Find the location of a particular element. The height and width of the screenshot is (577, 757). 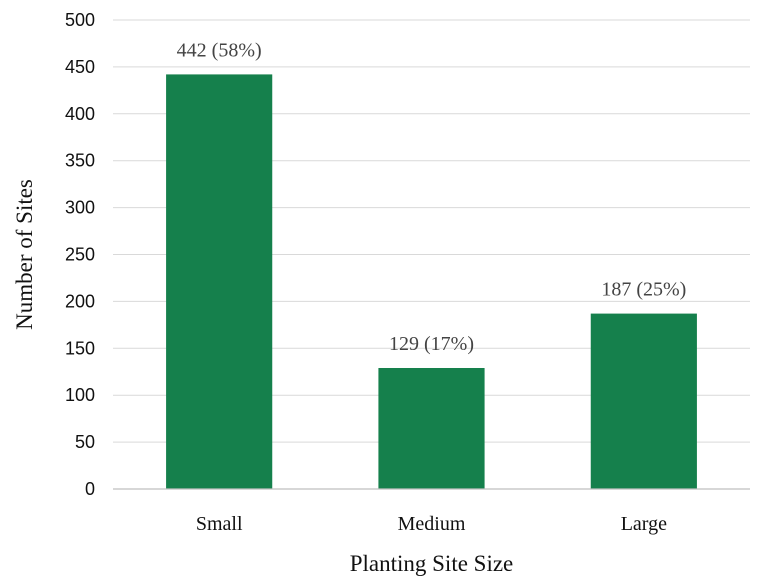

data-label-medium: 129 (17%) is located at coordinates (431, 344).